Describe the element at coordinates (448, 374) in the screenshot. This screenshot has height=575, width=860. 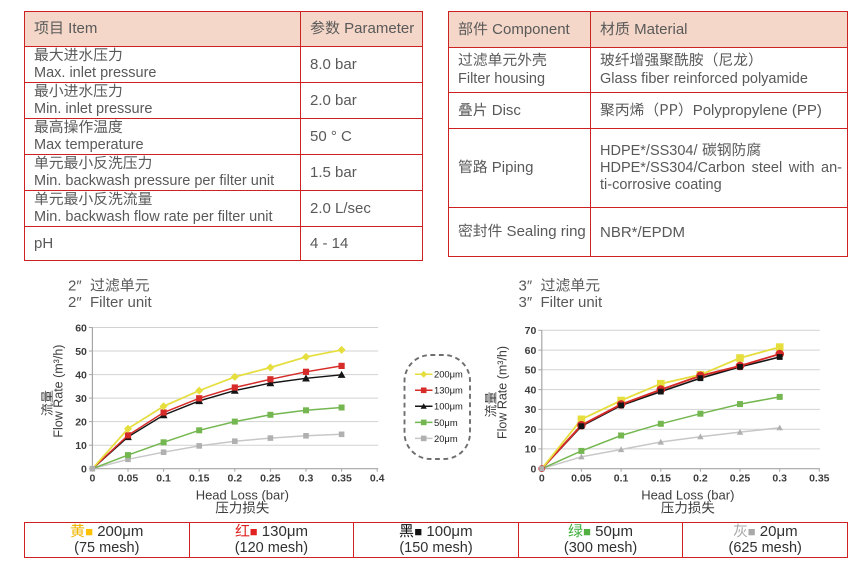
I see `svg-text: 200μm` at that location.